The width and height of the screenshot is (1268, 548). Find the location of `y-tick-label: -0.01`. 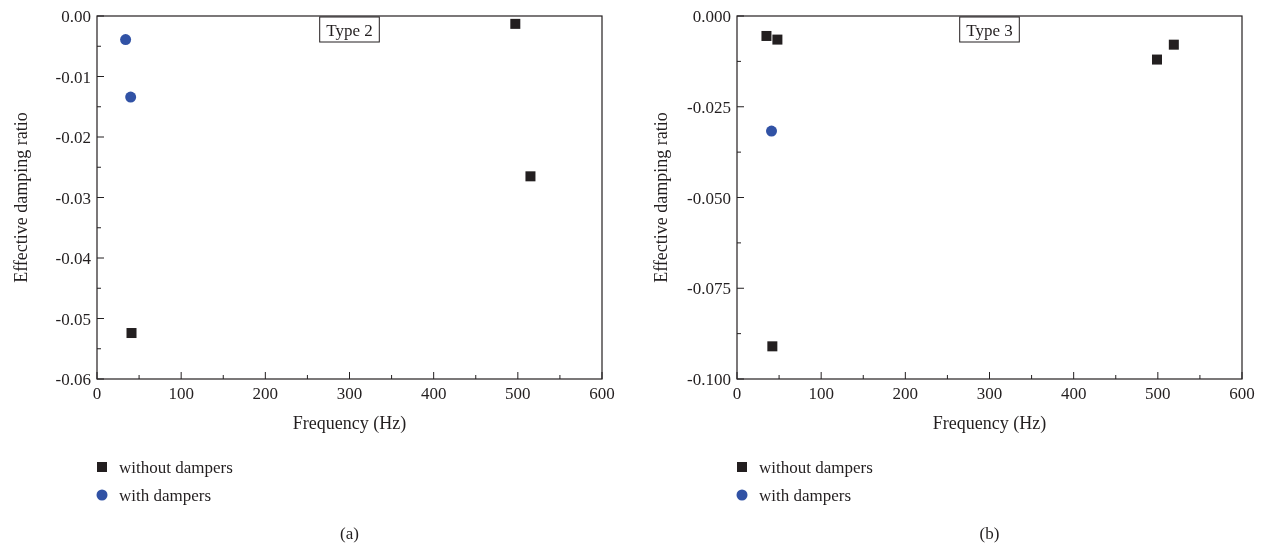

y-tick-label: -0.01 is located at coordinates (73, 77).